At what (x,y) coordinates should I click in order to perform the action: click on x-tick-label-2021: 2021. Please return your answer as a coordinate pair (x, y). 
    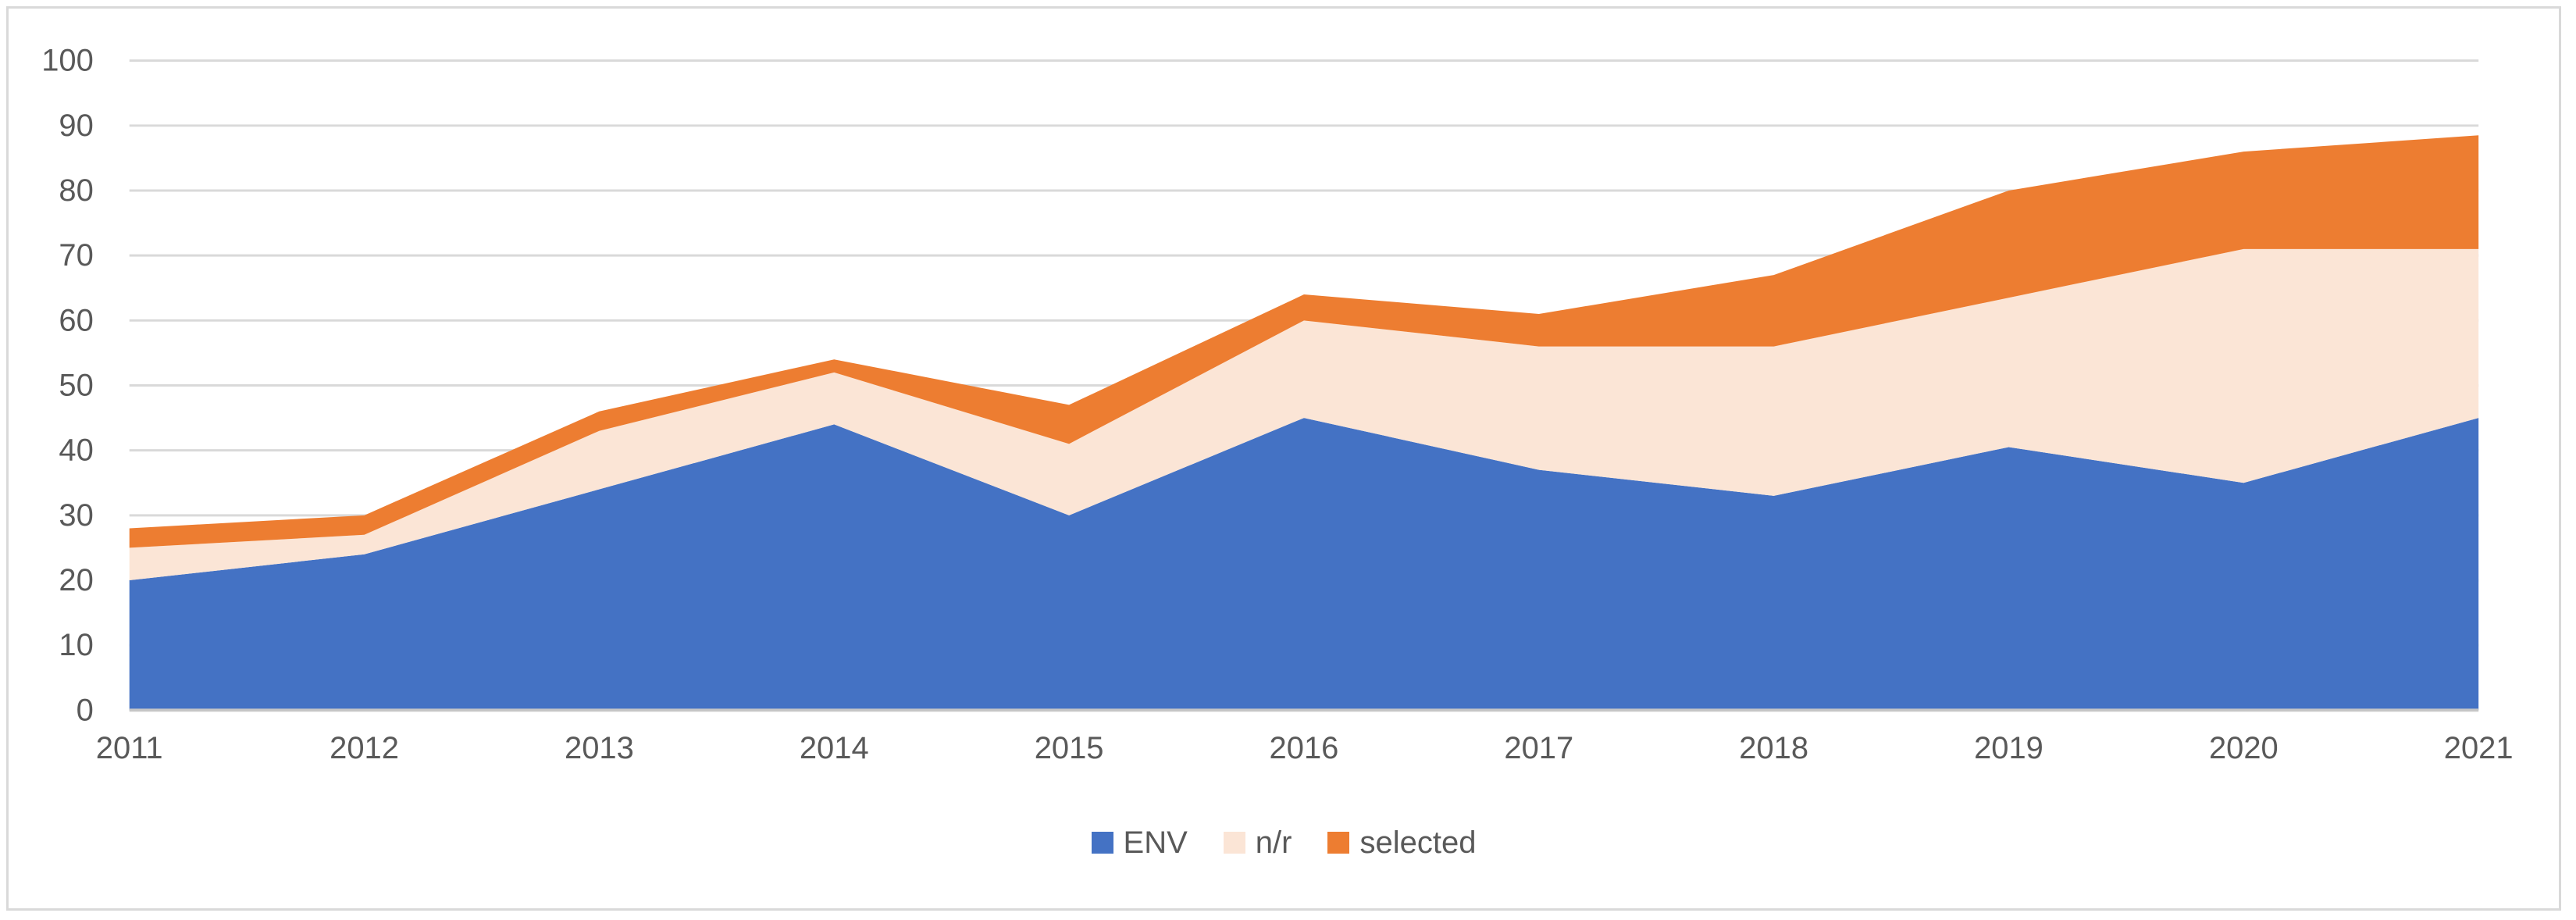
    Looking at the image, I should click on (2479, 748).